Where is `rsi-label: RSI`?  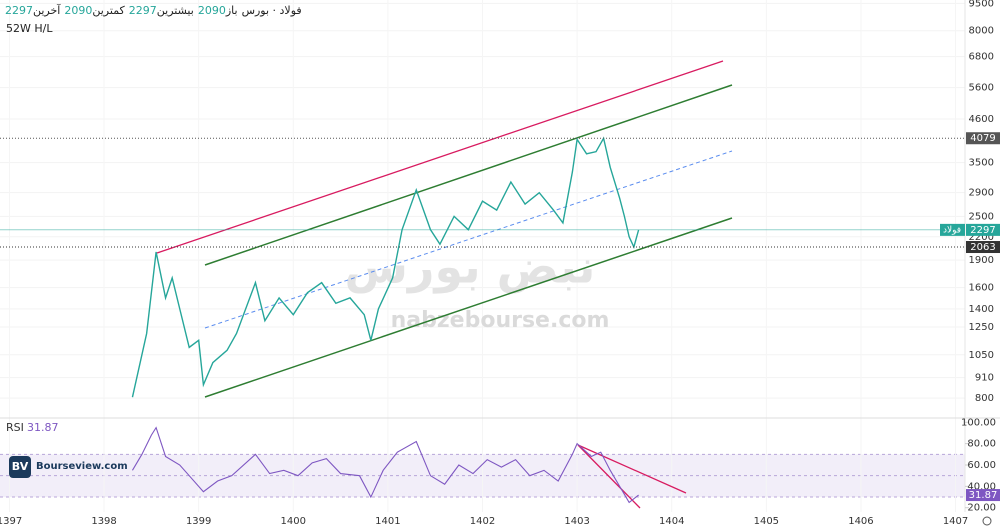 rsi-label: RSI is located at coordinates (15, 427).